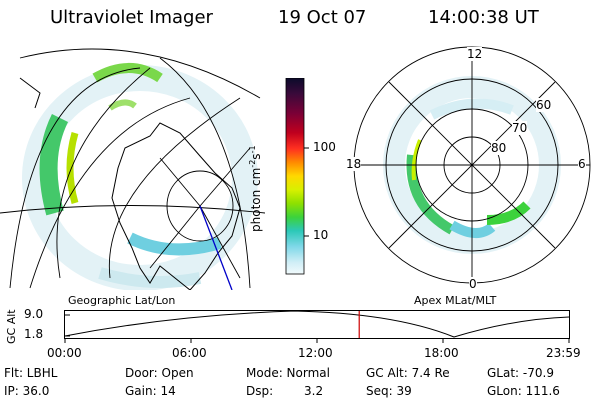  I want to click on gain-info: Gain: 14, so click(150, 391).